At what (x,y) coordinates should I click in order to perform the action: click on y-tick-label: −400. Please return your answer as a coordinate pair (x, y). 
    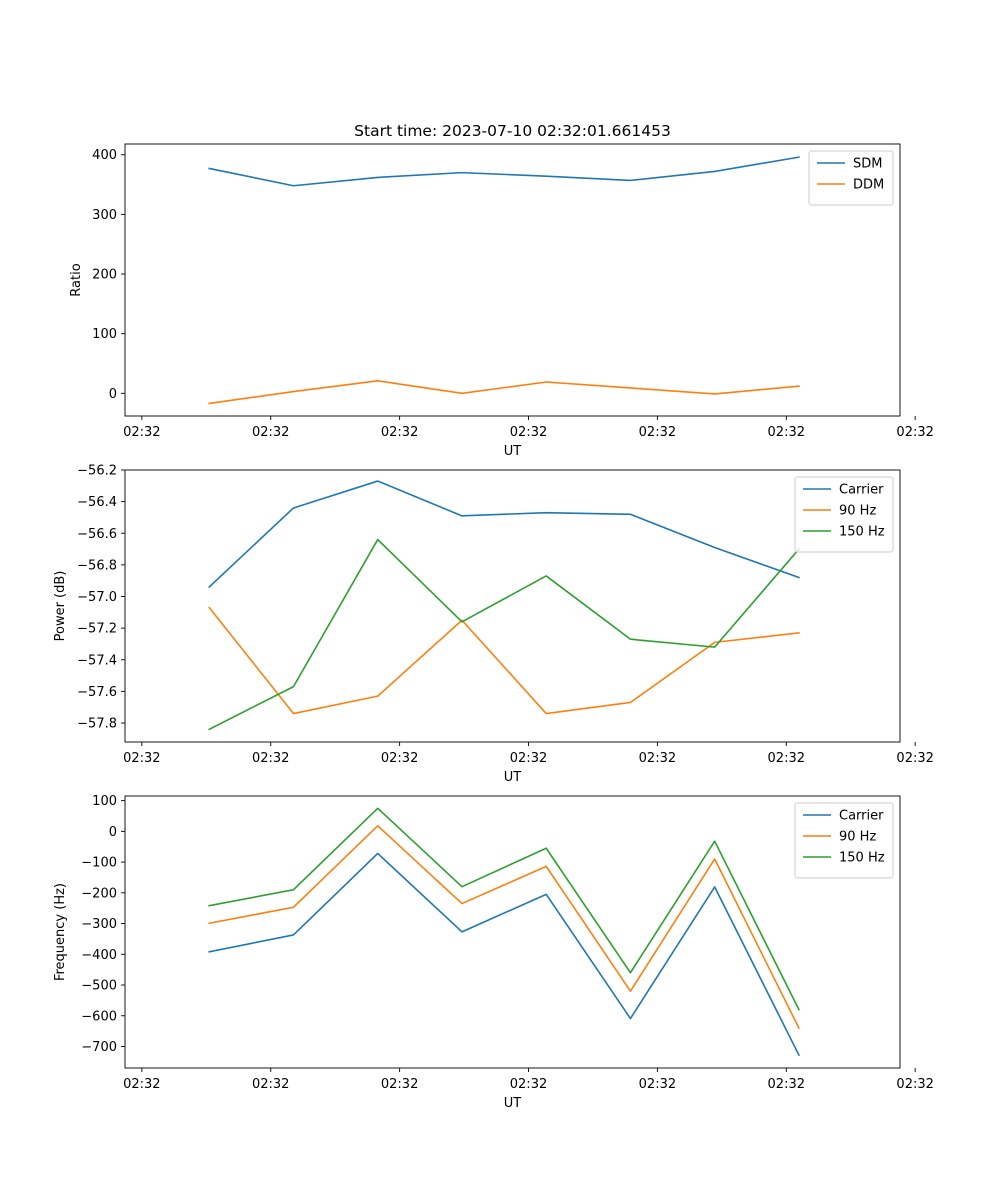
    Looking at the image, I should click on (99, 955).